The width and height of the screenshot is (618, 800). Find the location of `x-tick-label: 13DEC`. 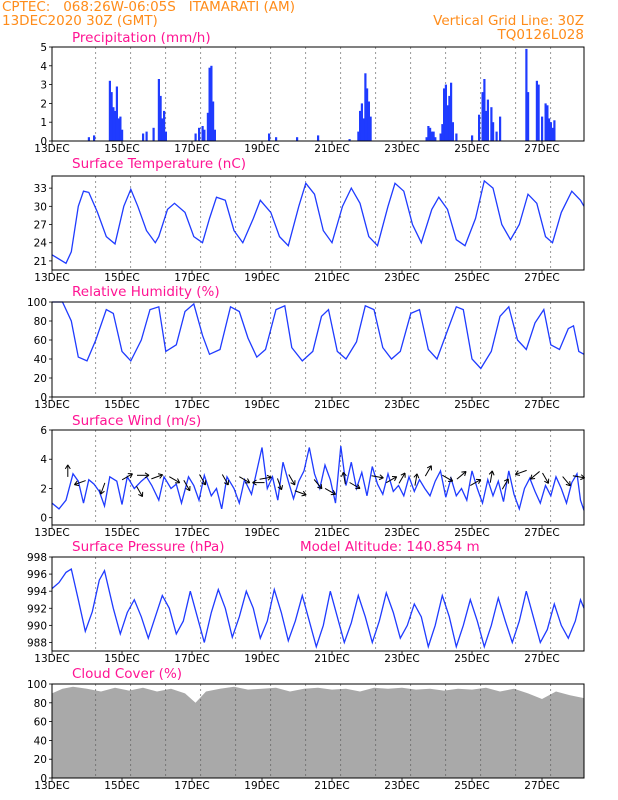

x-tick-label: 13DEC is located at coordinates (51, 405).